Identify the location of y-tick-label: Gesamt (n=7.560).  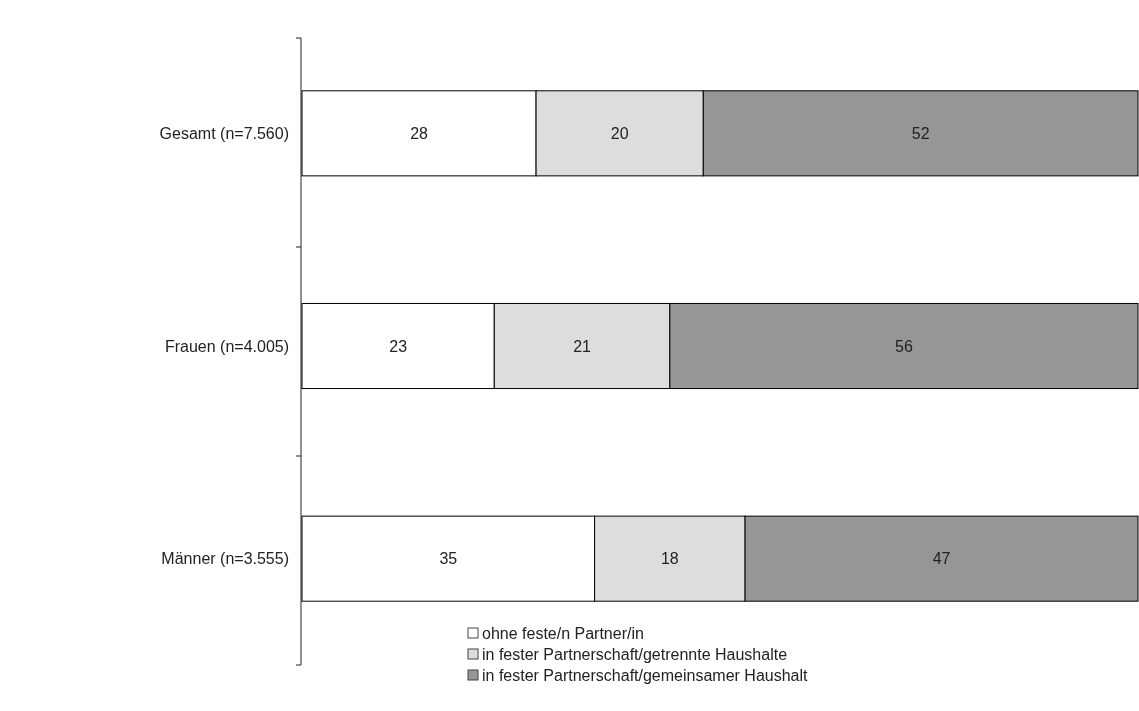
(224, 133).